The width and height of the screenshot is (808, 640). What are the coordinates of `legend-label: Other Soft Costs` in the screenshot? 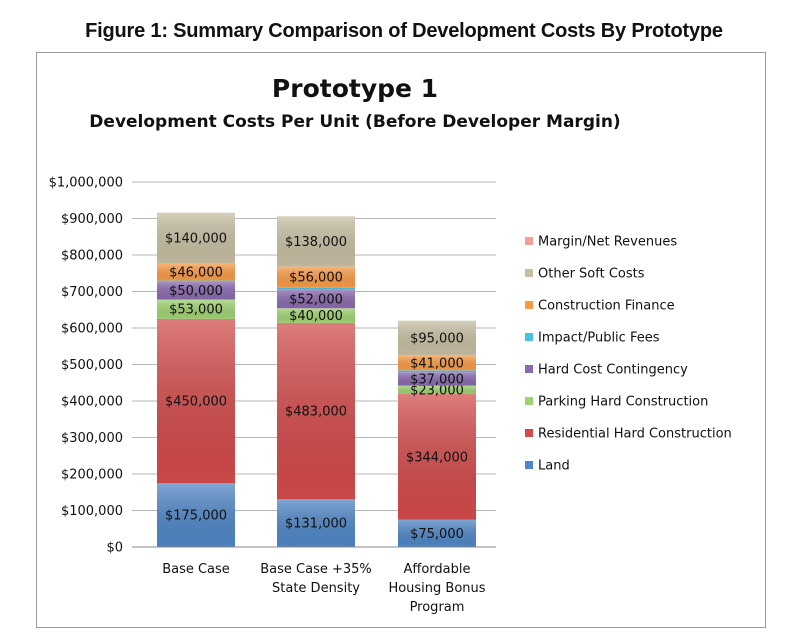 It's located at (591, 274).